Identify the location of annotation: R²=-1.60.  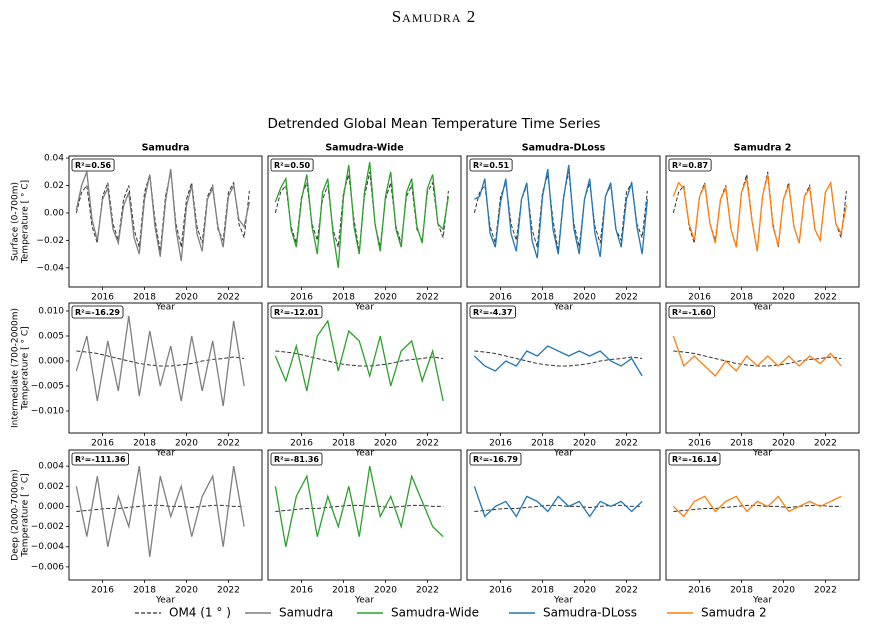
(692, 312).